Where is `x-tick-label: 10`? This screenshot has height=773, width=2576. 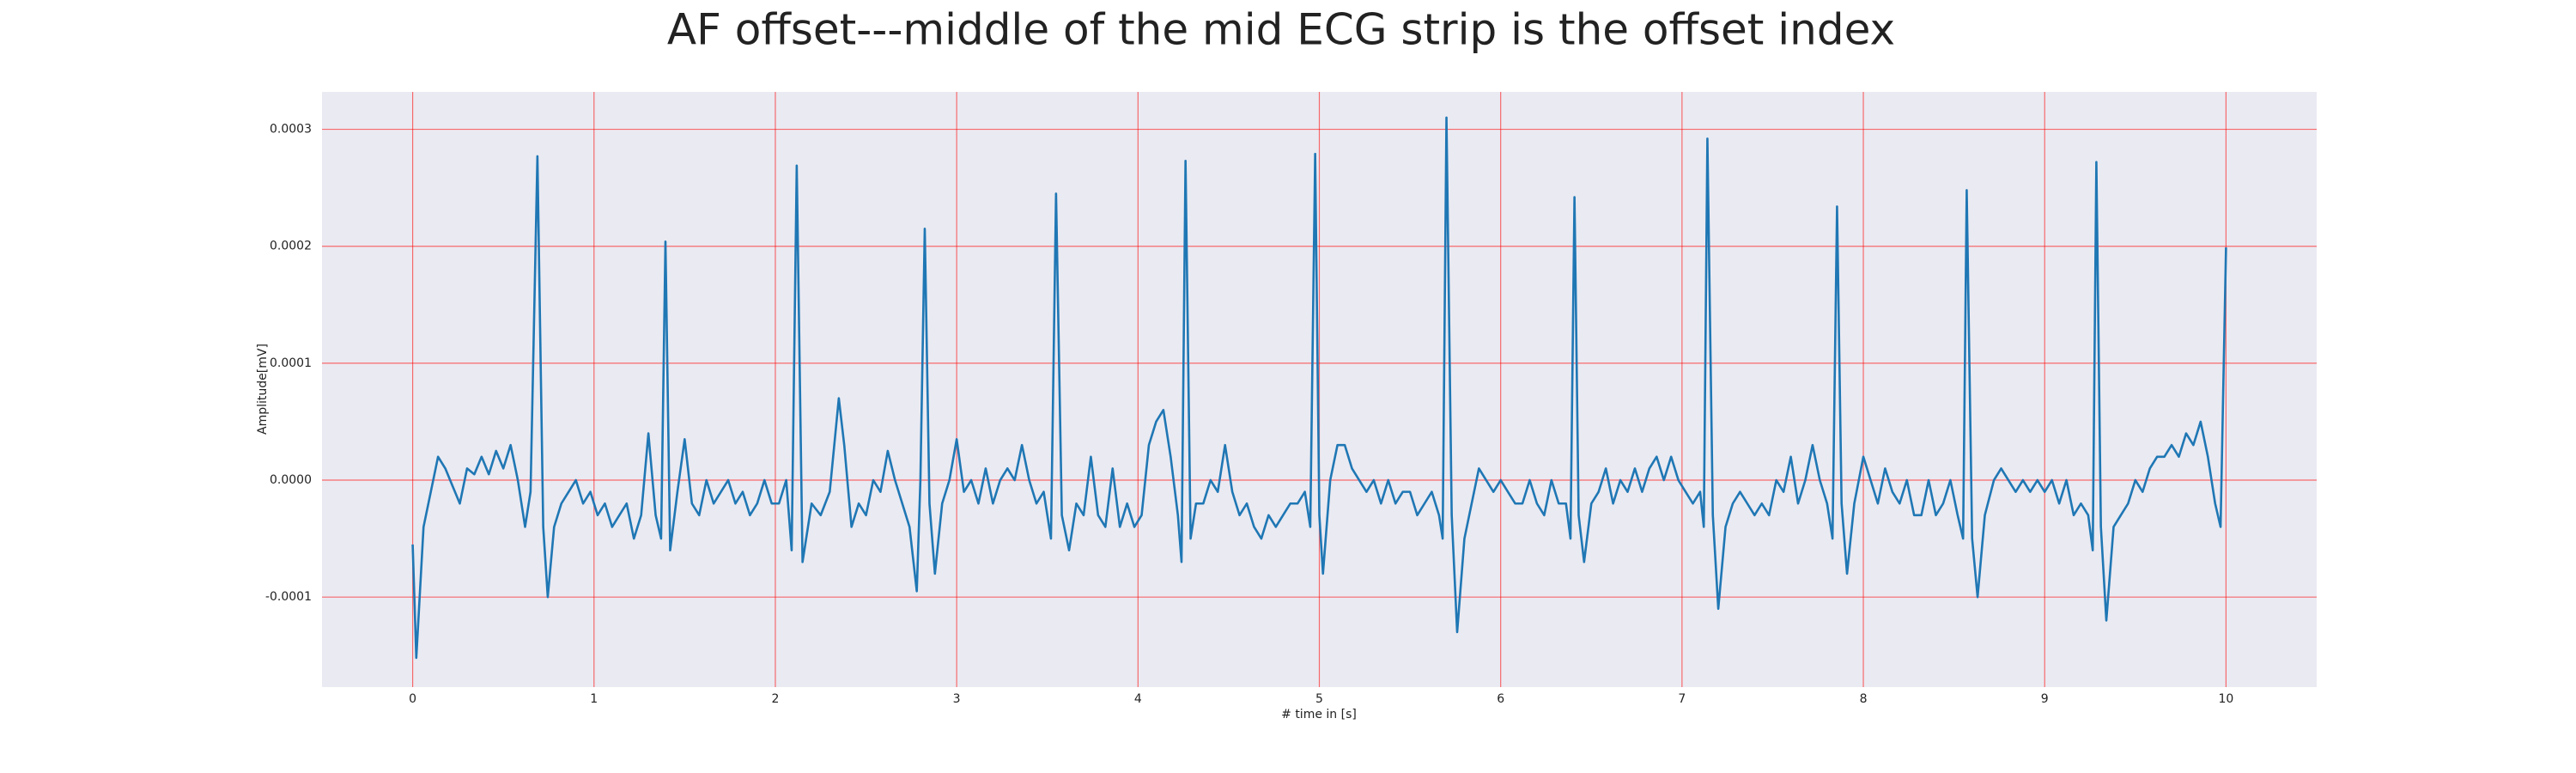
x-tick-label: 10 is located at coordinates (2225, 699).